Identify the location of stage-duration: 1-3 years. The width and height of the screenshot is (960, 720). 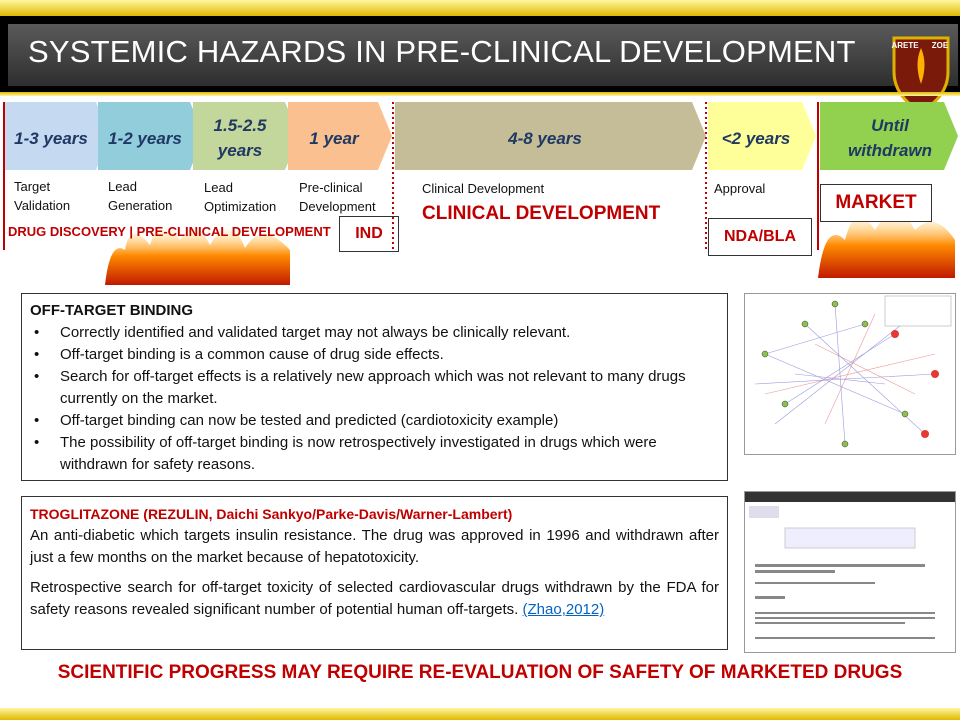
(51, 138).